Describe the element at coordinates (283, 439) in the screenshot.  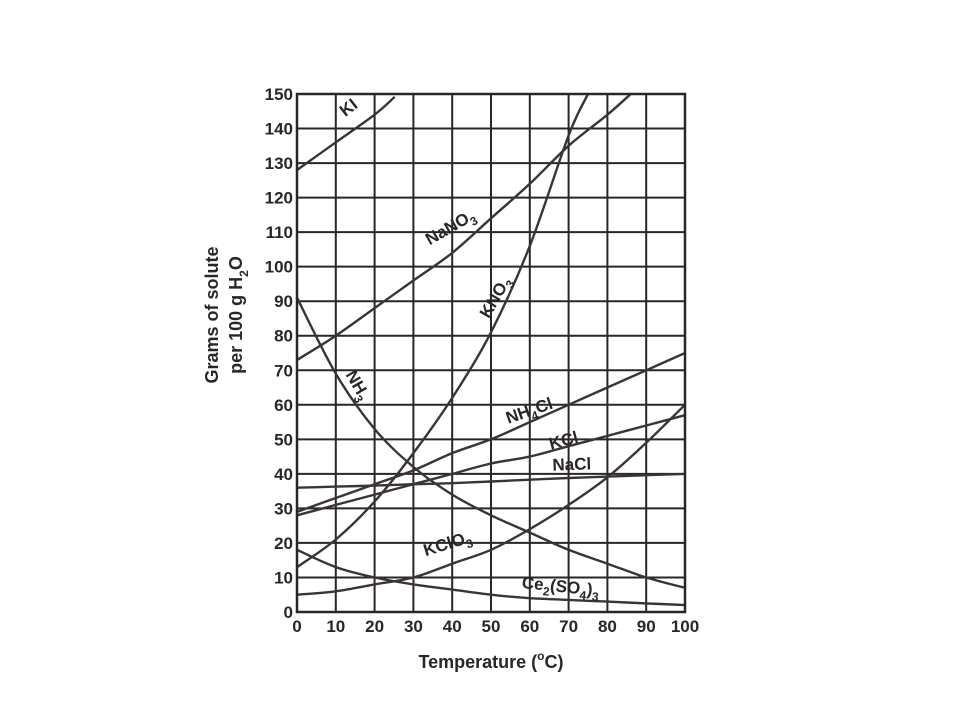
I see `y-tick-label-50: 50` at that location.